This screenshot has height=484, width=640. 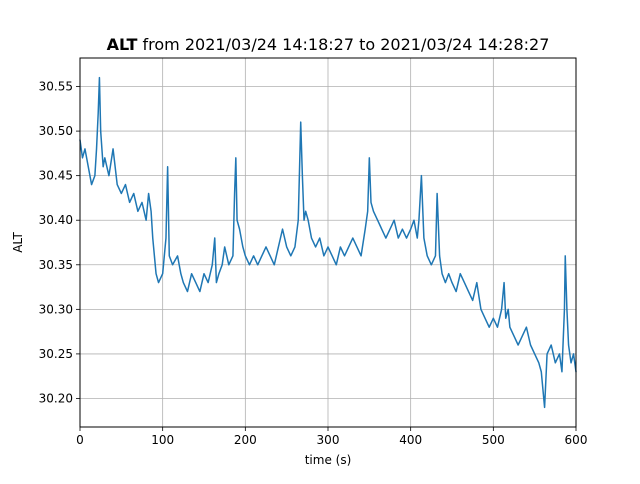 What do you see at coordinates (328, 460) in the screenshot?
I see `x-axis-label: time (s)` at bounding box center [328, 460].